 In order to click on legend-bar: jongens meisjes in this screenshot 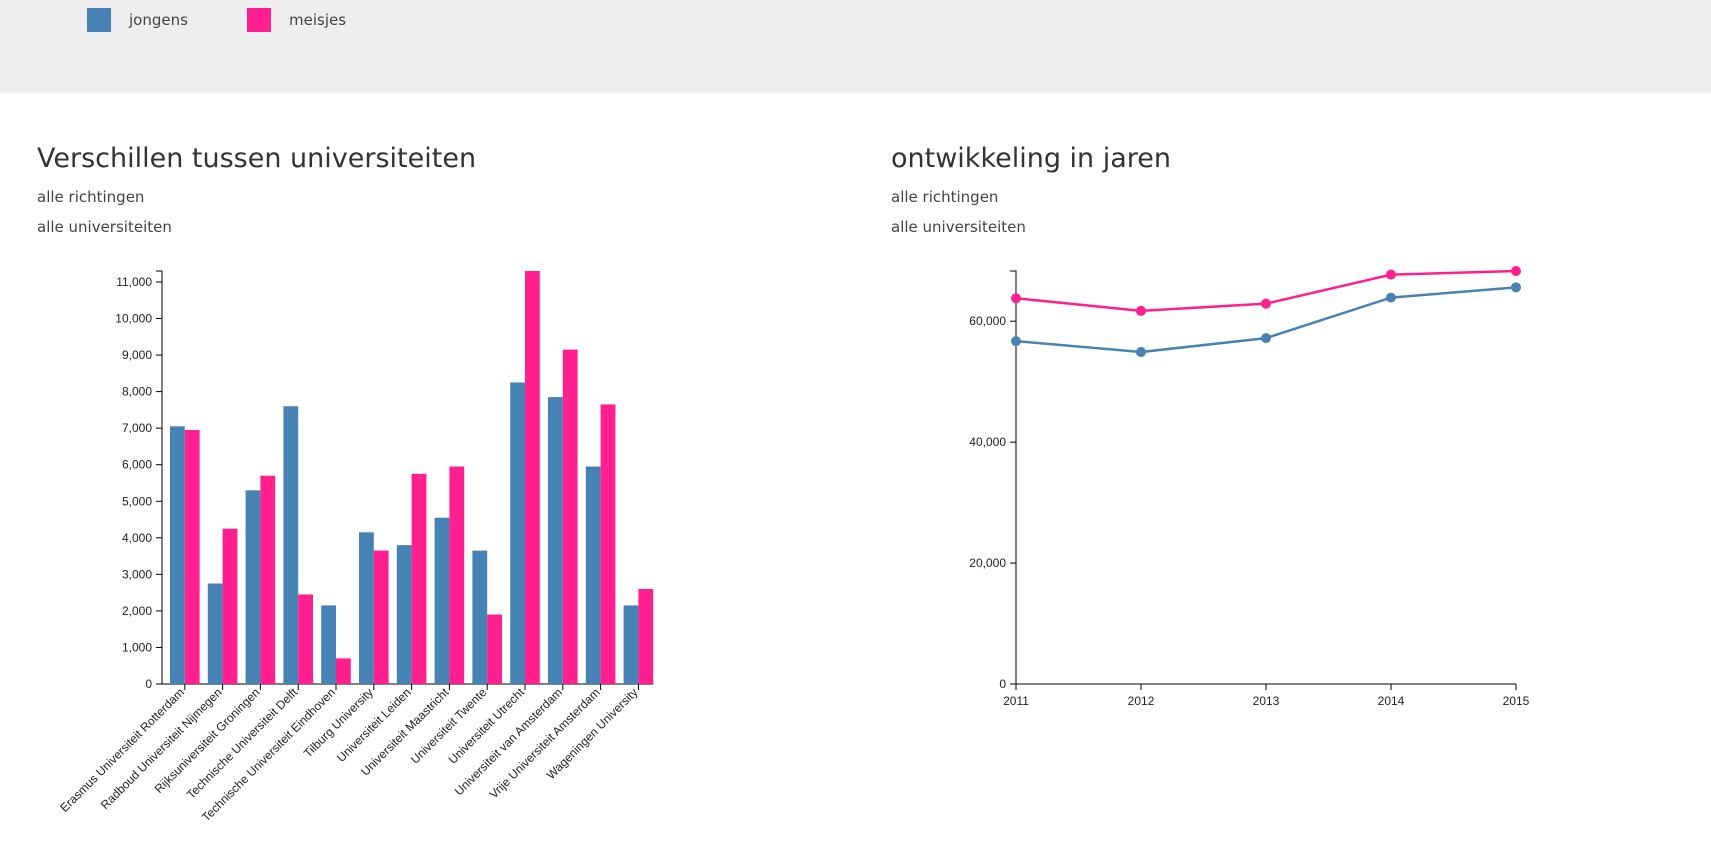, I will do `click(855, 46)`.